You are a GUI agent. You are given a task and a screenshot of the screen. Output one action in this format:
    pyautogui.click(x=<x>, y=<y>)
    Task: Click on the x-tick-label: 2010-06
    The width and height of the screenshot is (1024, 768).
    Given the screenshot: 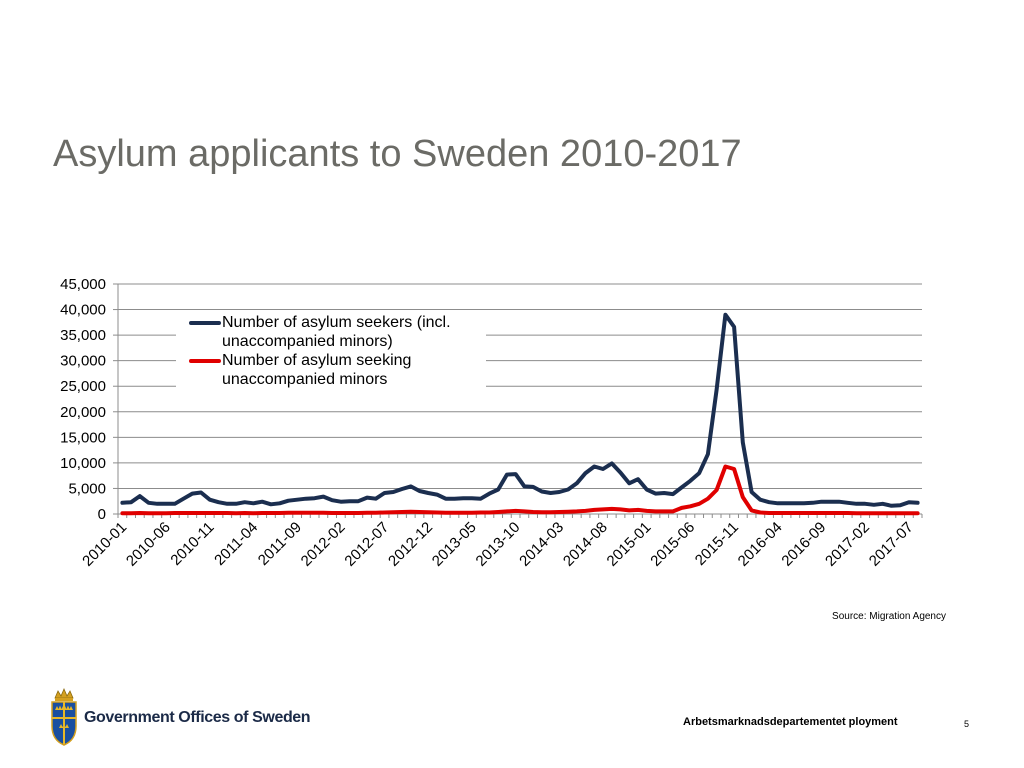 What is the action you would take?
    pyautogui.click(x=148, y=544)
    